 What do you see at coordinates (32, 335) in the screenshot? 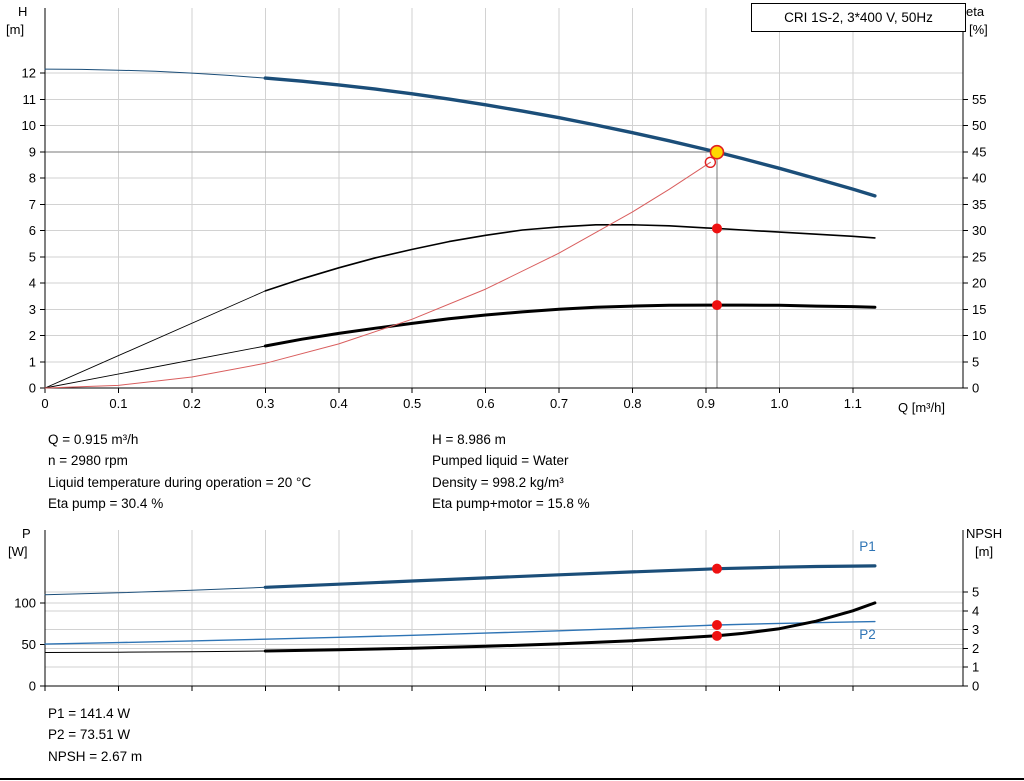
I see `y-left-tick-label: 2` at bounding box center [32, 335].